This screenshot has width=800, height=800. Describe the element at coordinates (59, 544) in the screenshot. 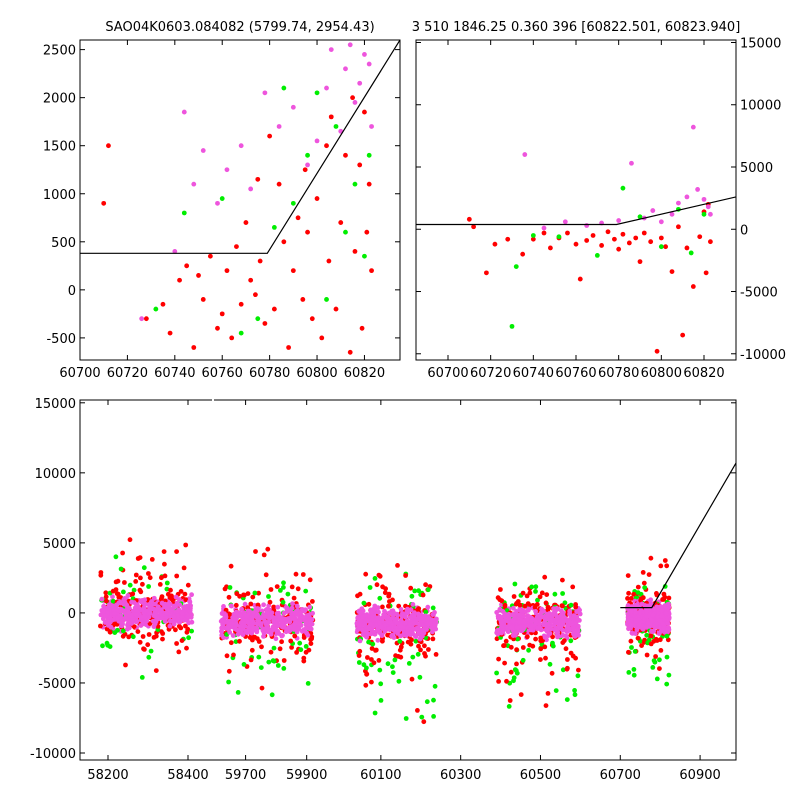

I see `y-tick-label: 5000` at that location.